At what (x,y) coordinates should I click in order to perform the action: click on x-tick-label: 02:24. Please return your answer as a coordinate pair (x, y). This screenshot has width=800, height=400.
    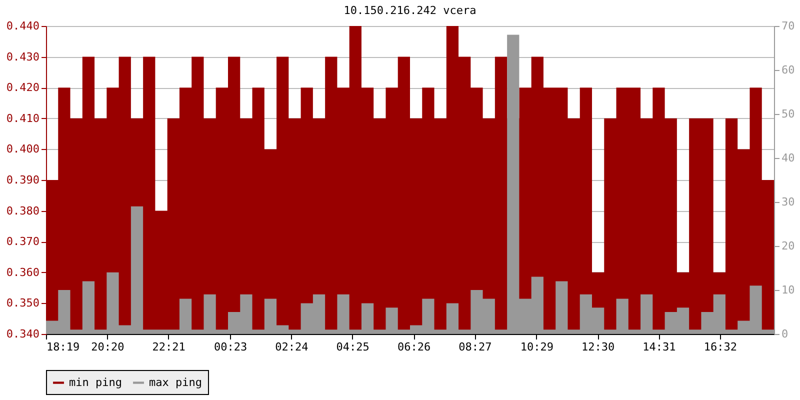
    Looking at the image, I should click on (292, 347).